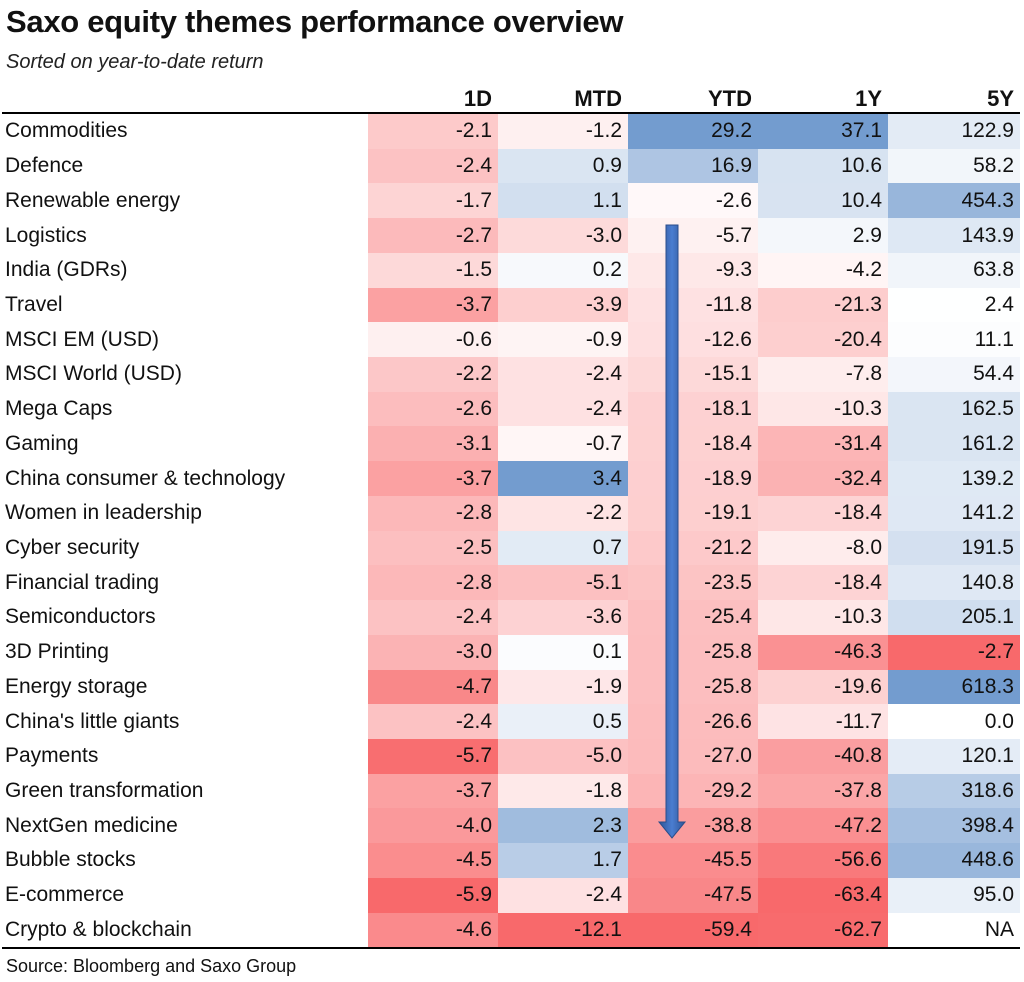 Image resolution: width=1024 pixels, height=982 pixels. Describe the element at coordinates (954, 652) in the screenshot. I see `cell-5y: -2.7` at that location.